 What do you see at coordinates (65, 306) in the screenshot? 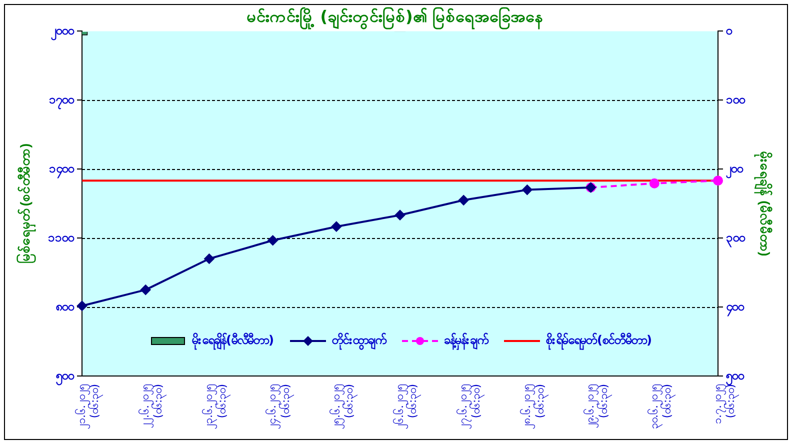
I see `y-tick-label: ၈၀၀` at bounding box center [65, 306].